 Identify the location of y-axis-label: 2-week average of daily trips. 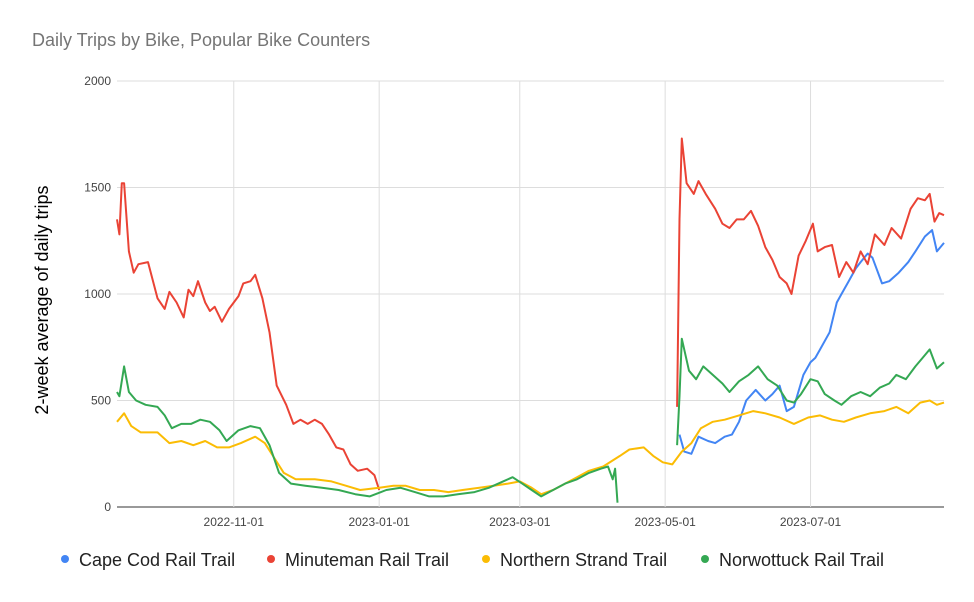
(42, 299).